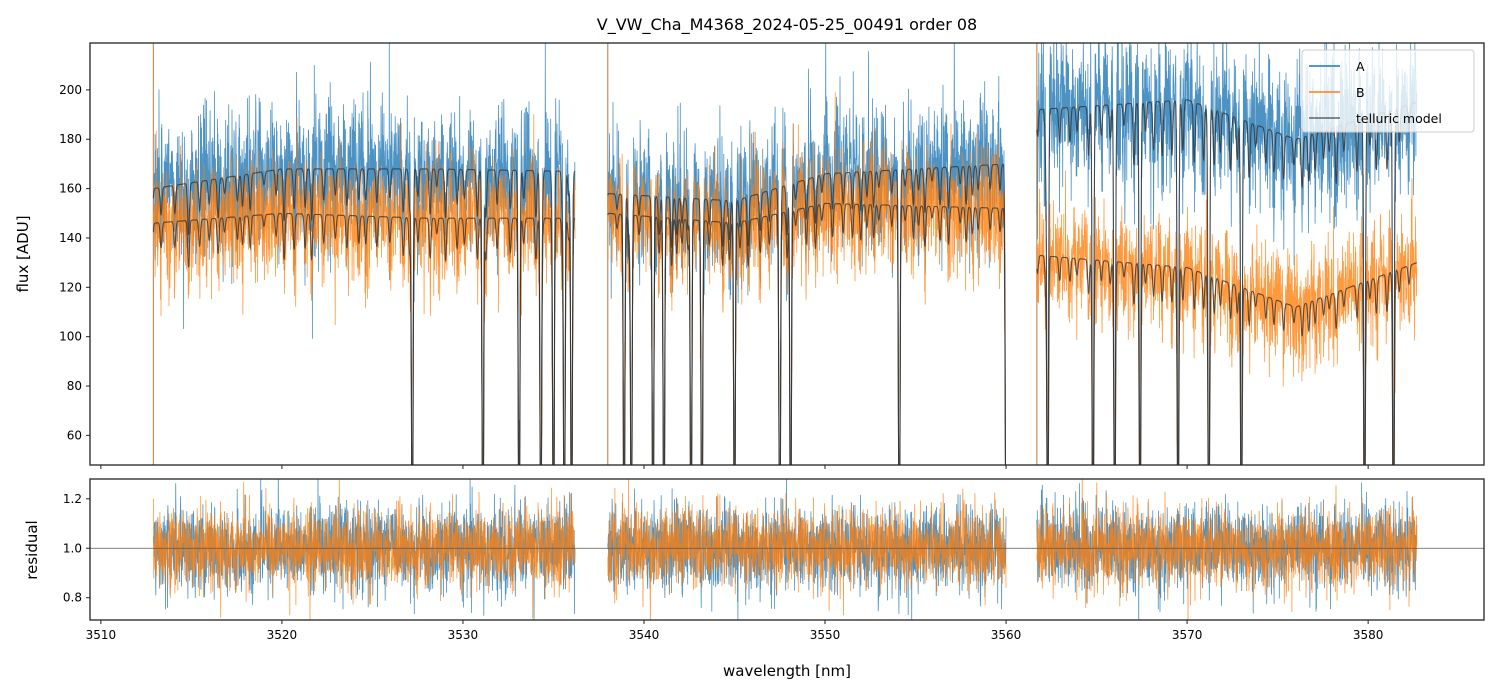  I want to click on x-tick-label: 3540, so click(644, 635).